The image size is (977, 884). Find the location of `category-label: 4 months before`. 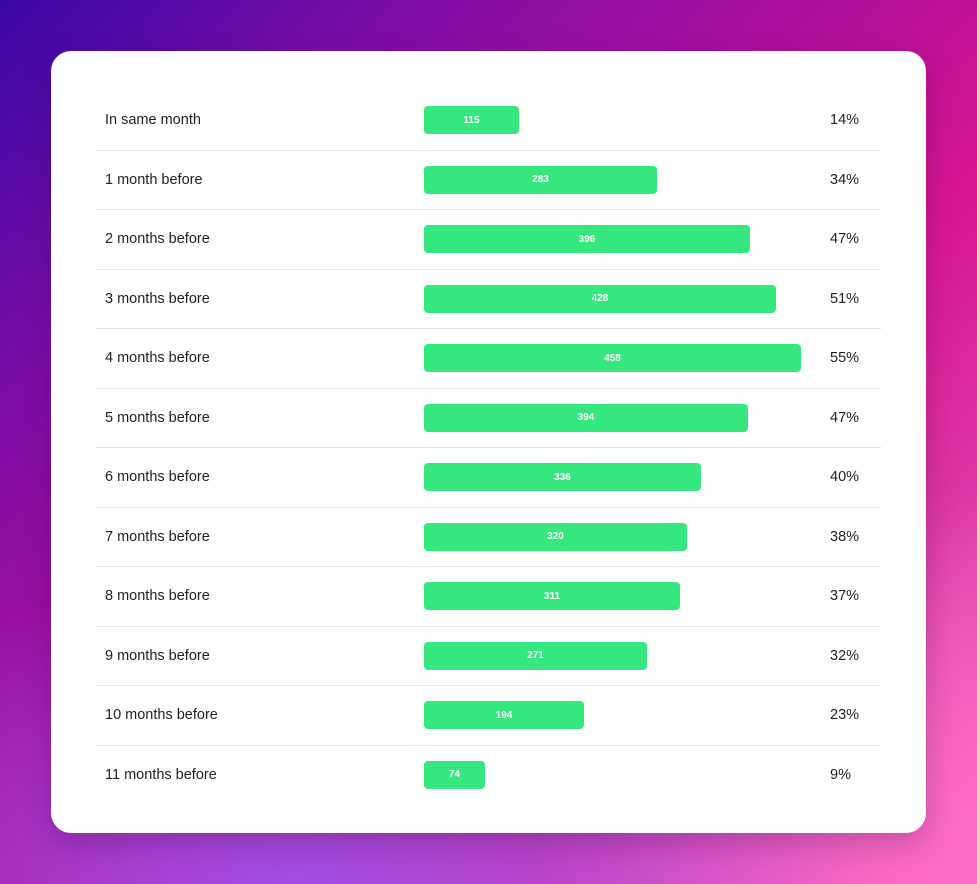

category-label: 4 months before is located at coordinates (157, 358).